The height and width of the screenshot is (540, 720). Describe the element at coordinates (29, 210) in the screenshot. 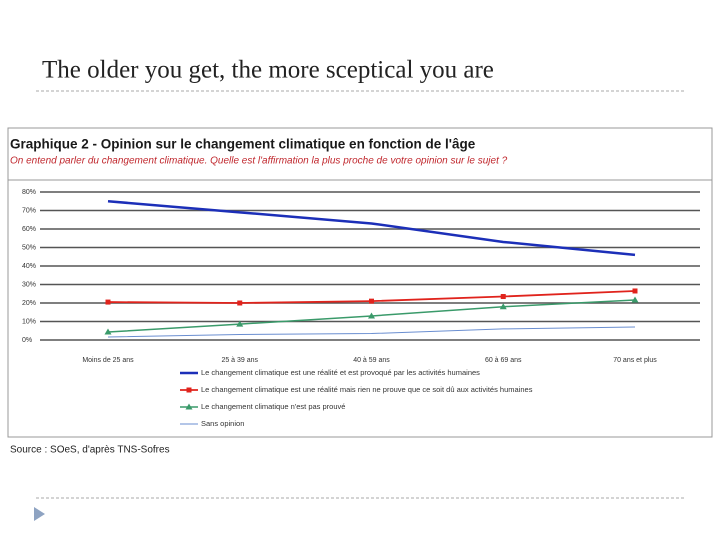

I see `y-tick-label: 70%` at that location.